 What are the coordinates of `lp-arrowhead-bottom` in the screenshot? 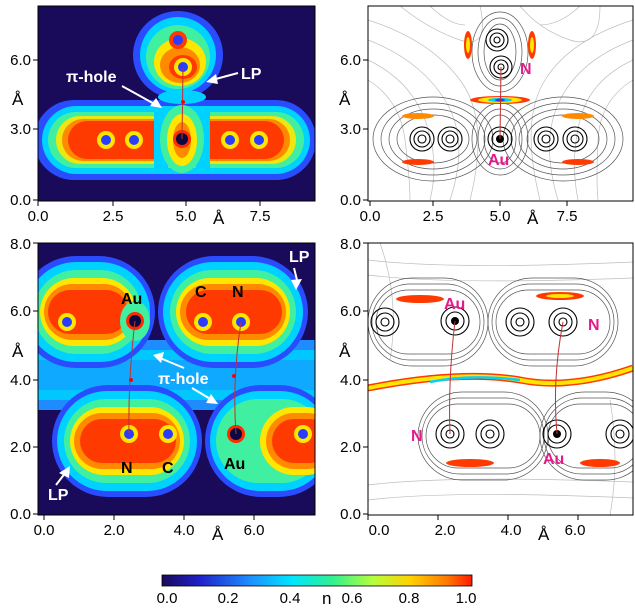 It's located at (64, 472).